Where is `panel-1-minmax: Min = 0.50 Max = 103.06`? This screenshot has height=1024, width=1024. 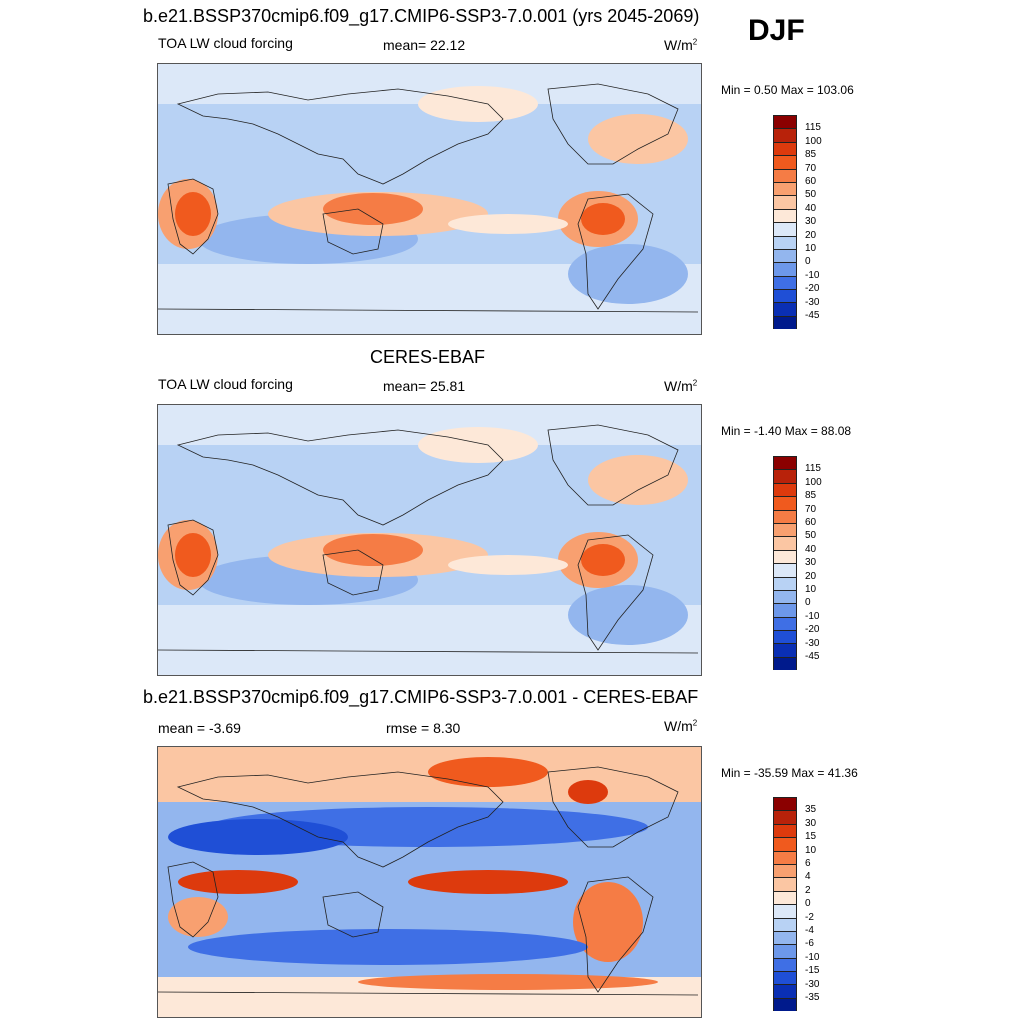
panel-1-minmax: Min = 0.50 Max = 103.06 is located at coordinates (787, 90).